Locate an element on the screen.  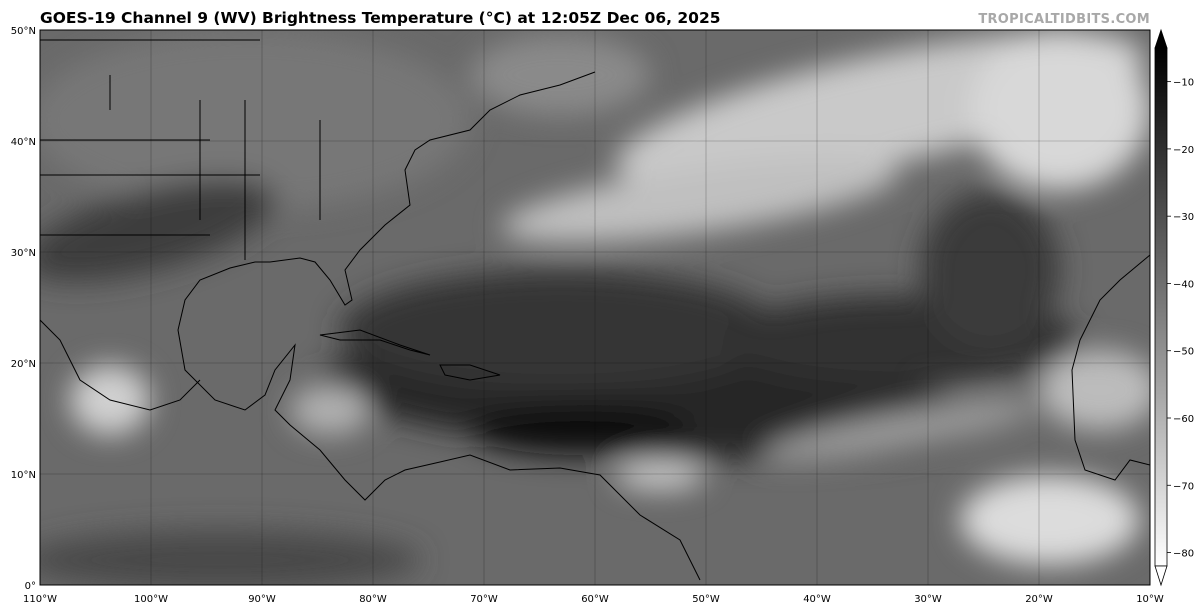
colorbar-tick-label: −60 is located at coordinates (1183, 419).